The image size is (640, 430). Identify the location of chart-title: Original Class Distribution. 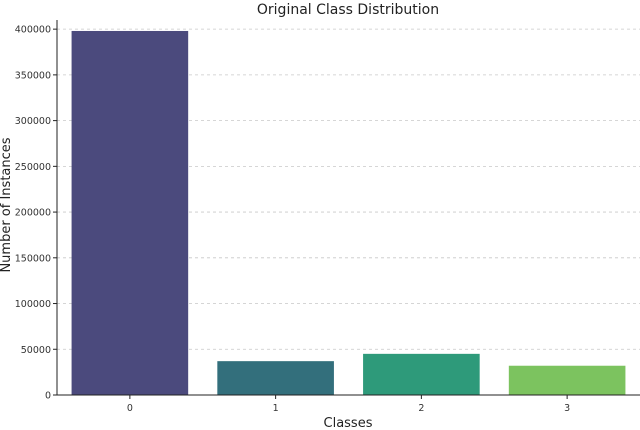
(348, 10).